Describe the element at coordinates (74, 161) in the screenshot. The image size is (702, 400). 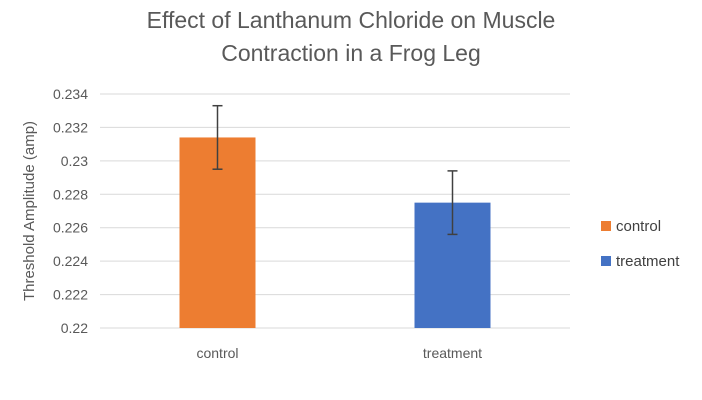
I see `y-tick-label: 0.23` at that location.